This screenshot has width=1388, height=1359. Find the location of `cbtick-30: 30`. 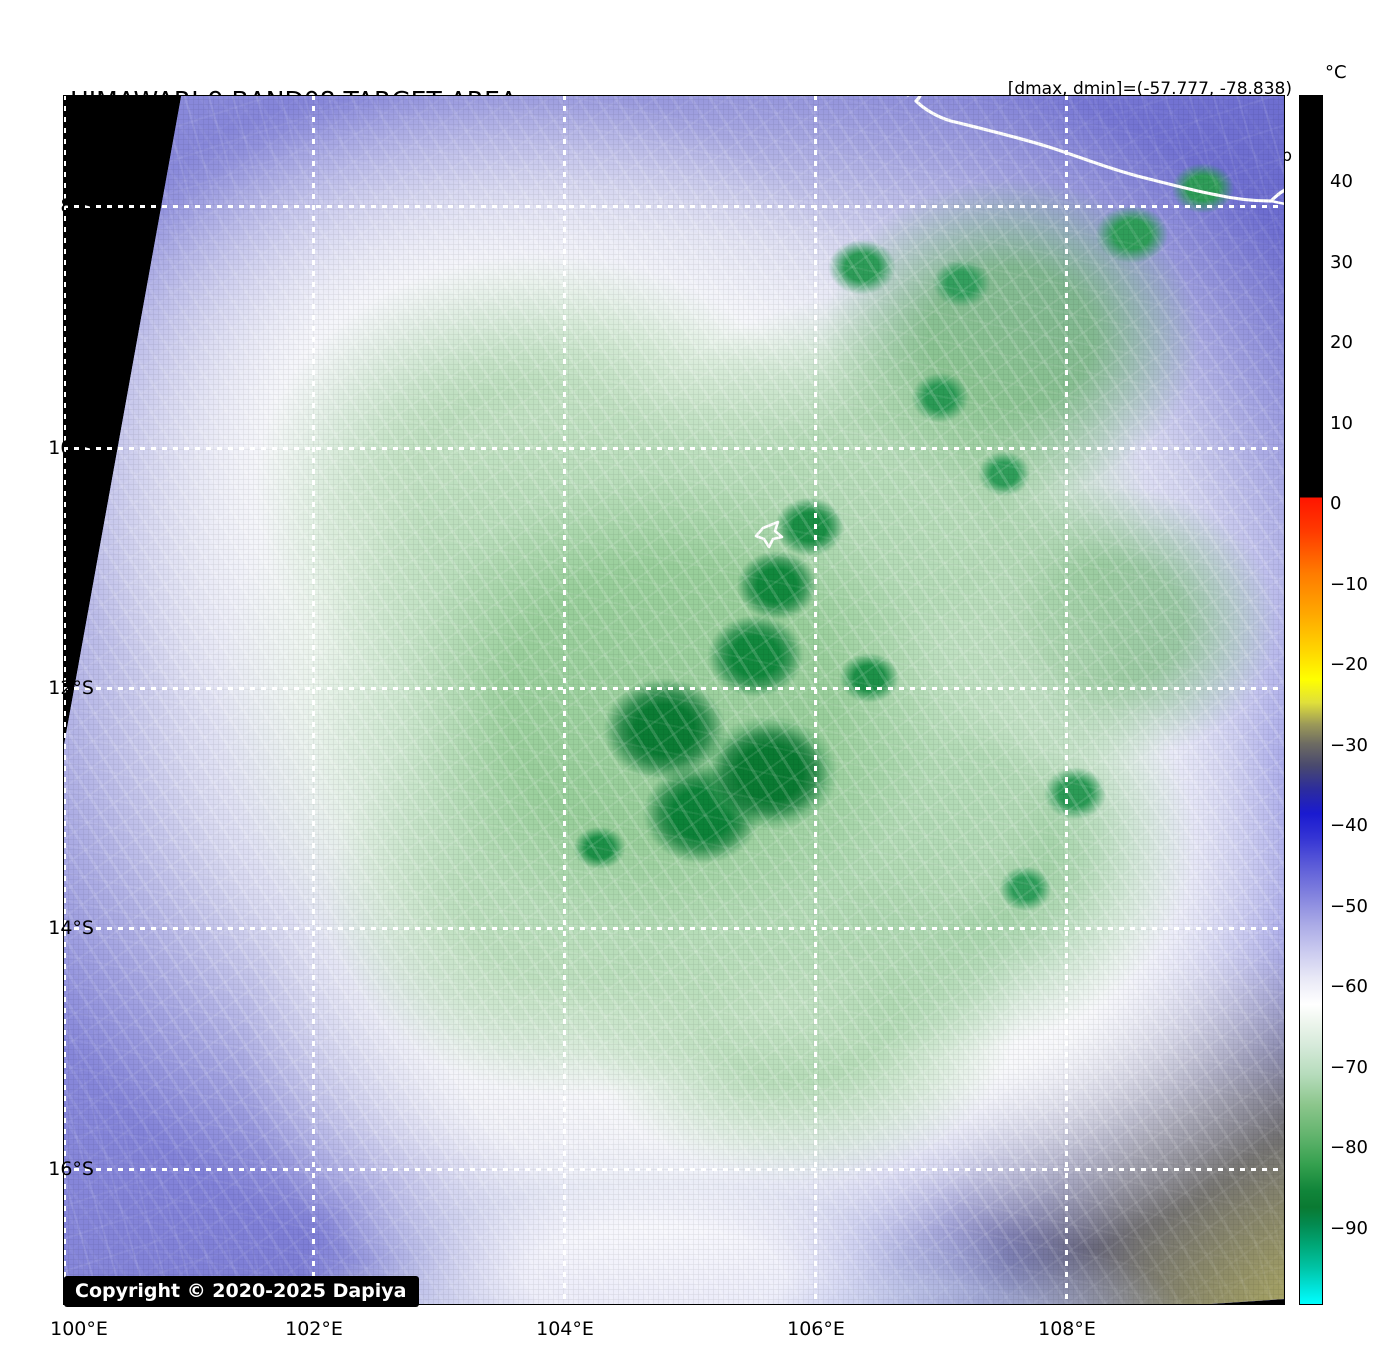

cbtick-30: 30 is located at coordinates (1341, 262).